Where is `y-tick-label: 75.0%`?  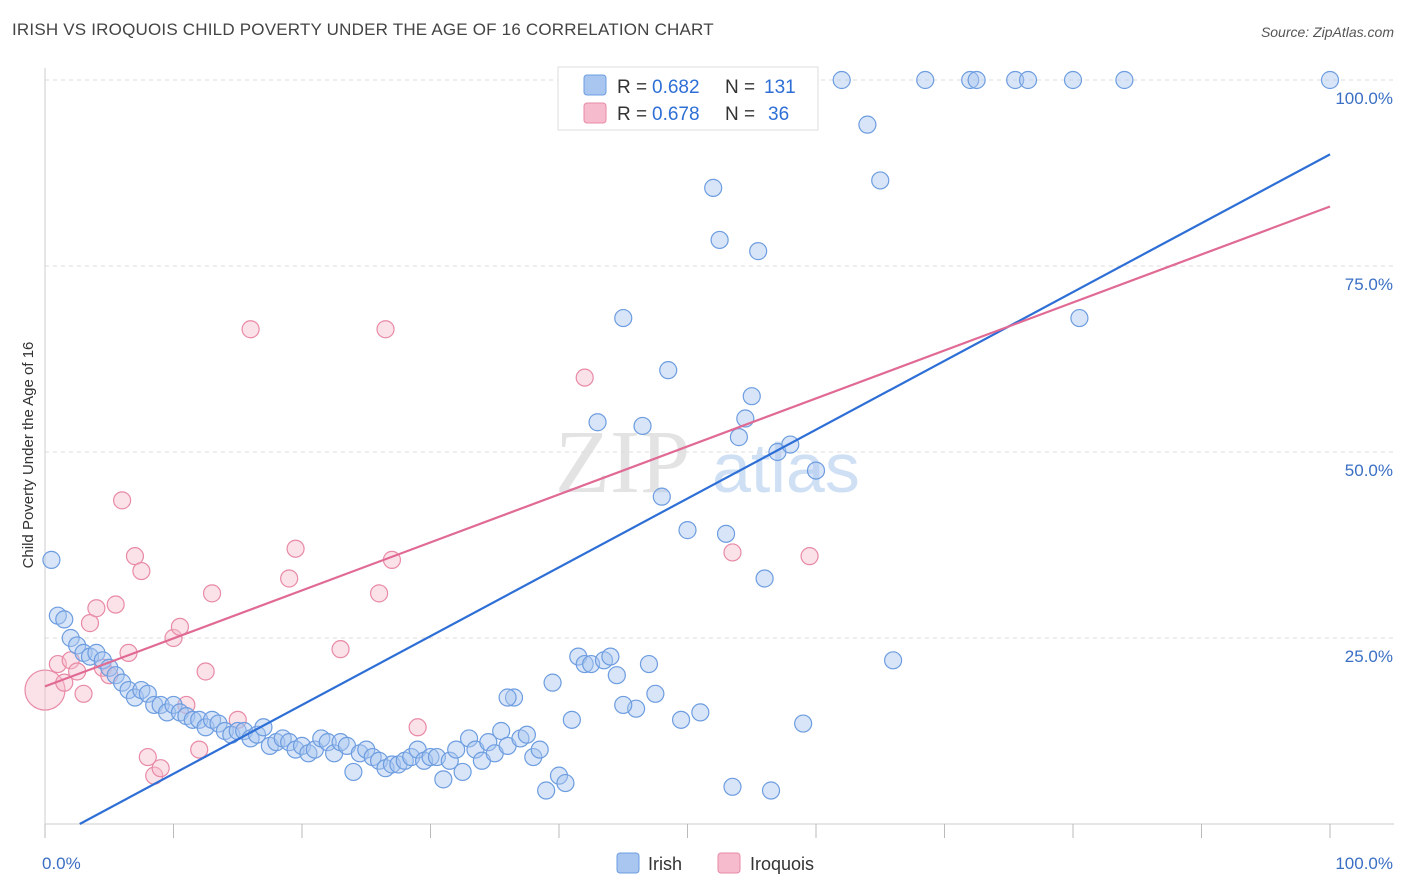
y-tick-label: 75.0% is located at coordinates (1369, 284).